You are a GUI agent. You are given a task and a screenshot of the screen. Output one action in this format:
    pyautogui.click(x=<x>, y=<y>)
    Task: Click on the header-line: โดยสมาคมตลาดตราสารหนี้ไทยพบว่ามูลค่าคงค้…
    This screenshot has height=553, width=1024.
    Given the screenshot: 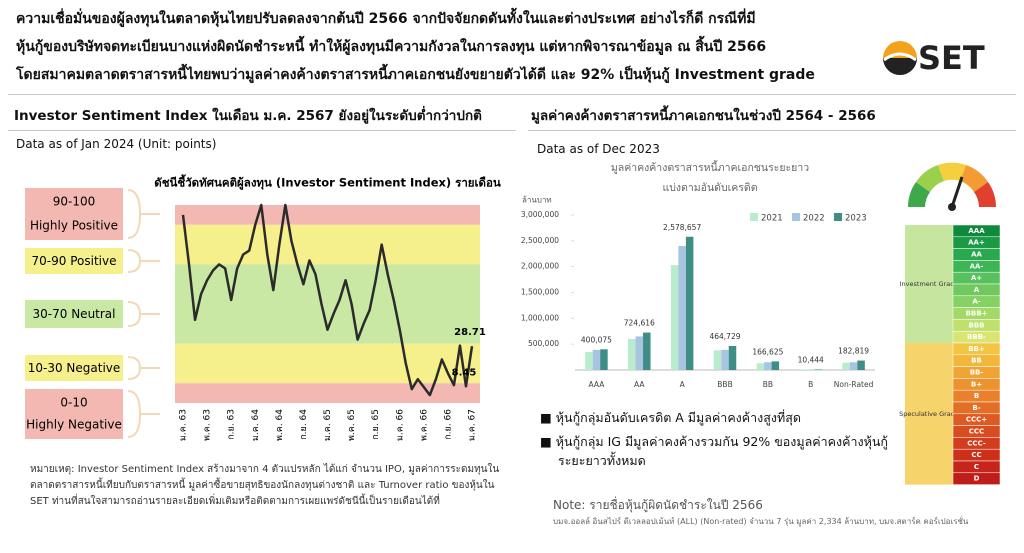 What is the action you would take?
    pyautogui.click(x=415, y=75)
    